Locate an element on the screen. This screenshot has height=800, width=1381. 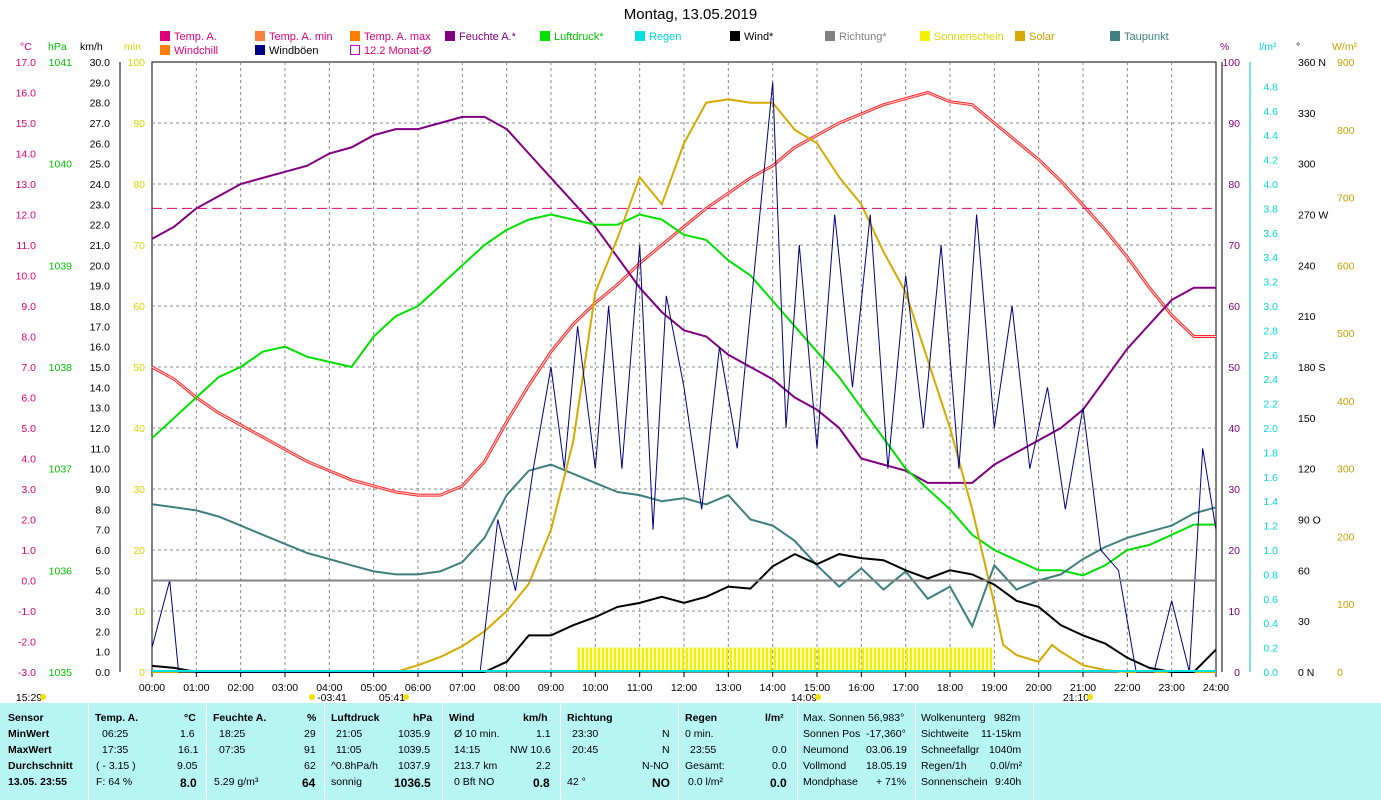
temp-axis-unit: °C is located at coordinates (26, 47).